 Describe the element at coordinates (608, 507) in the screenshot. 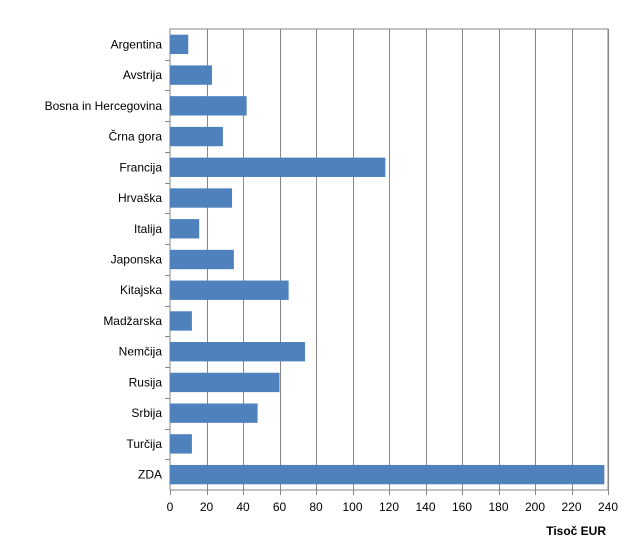

I see `x-tick-label: 240` at that location.